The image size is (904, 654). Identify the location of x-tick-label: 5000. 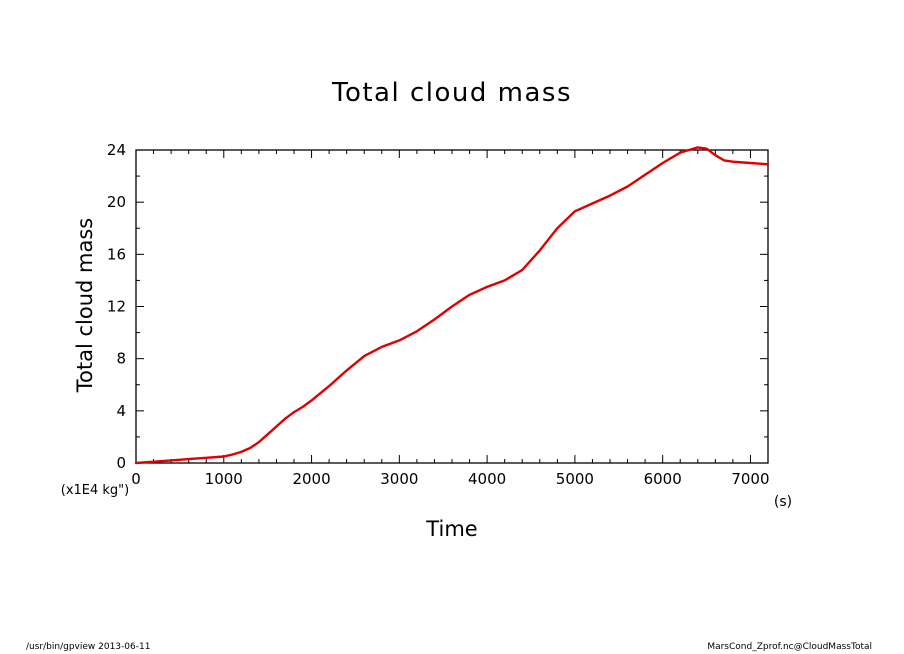
(575, 479).